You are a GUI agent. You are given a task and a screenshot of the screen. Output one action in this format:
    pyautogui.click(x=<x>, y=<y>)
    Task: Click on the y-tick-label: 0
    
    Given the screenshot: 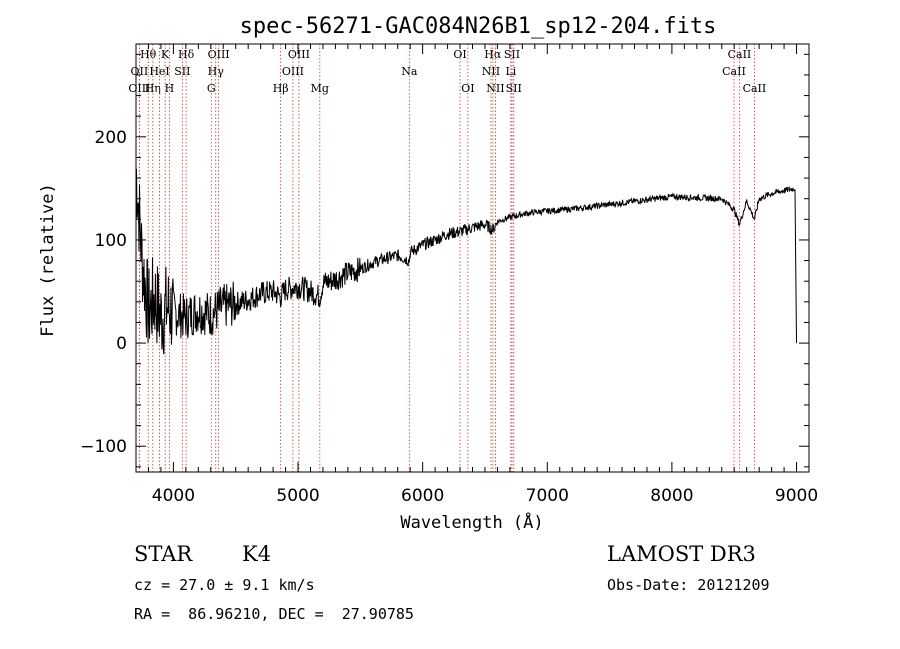 What is the action you would take?
    pyautogui.click(x=121, y=344)
    